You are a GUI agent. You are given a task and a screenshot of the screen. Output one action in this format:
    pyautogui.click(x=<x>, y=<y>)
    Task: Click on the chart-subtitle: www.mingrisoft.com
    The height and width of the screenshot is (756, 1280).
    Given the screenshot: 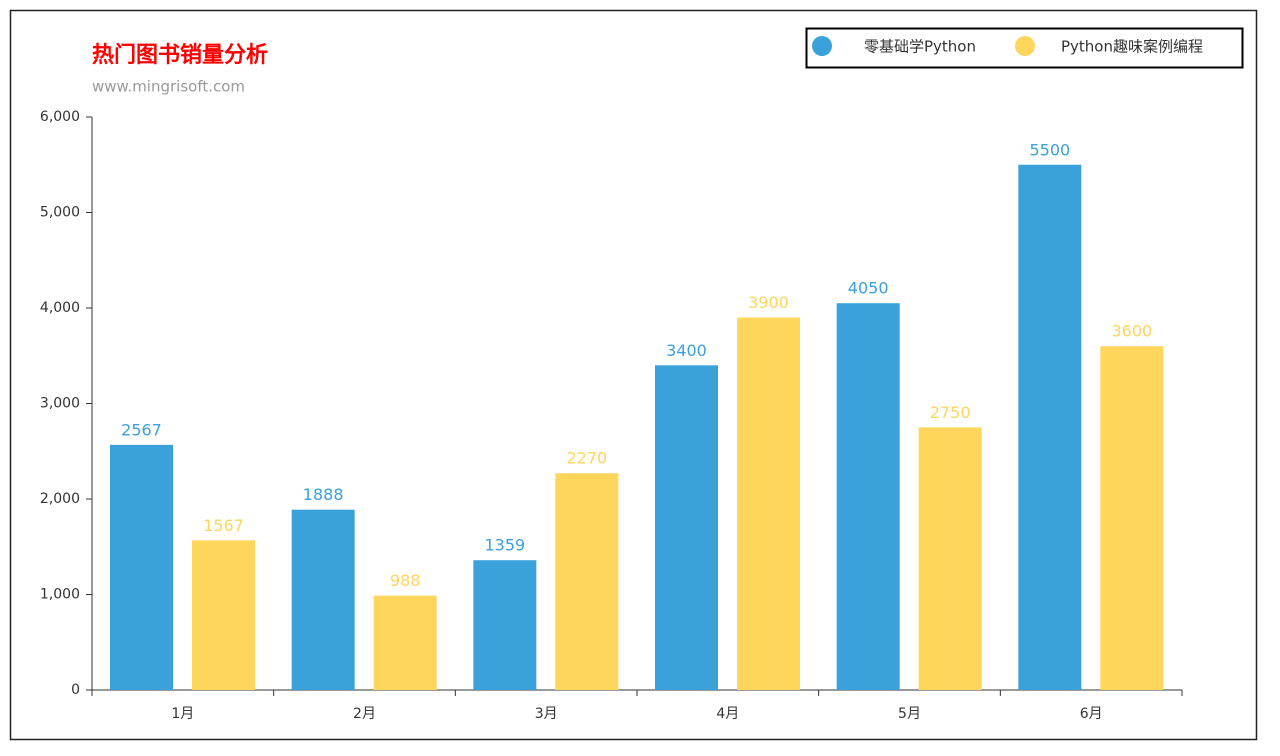 What is the action you would take?
    pyautogui.click(x=168, y=87)
    